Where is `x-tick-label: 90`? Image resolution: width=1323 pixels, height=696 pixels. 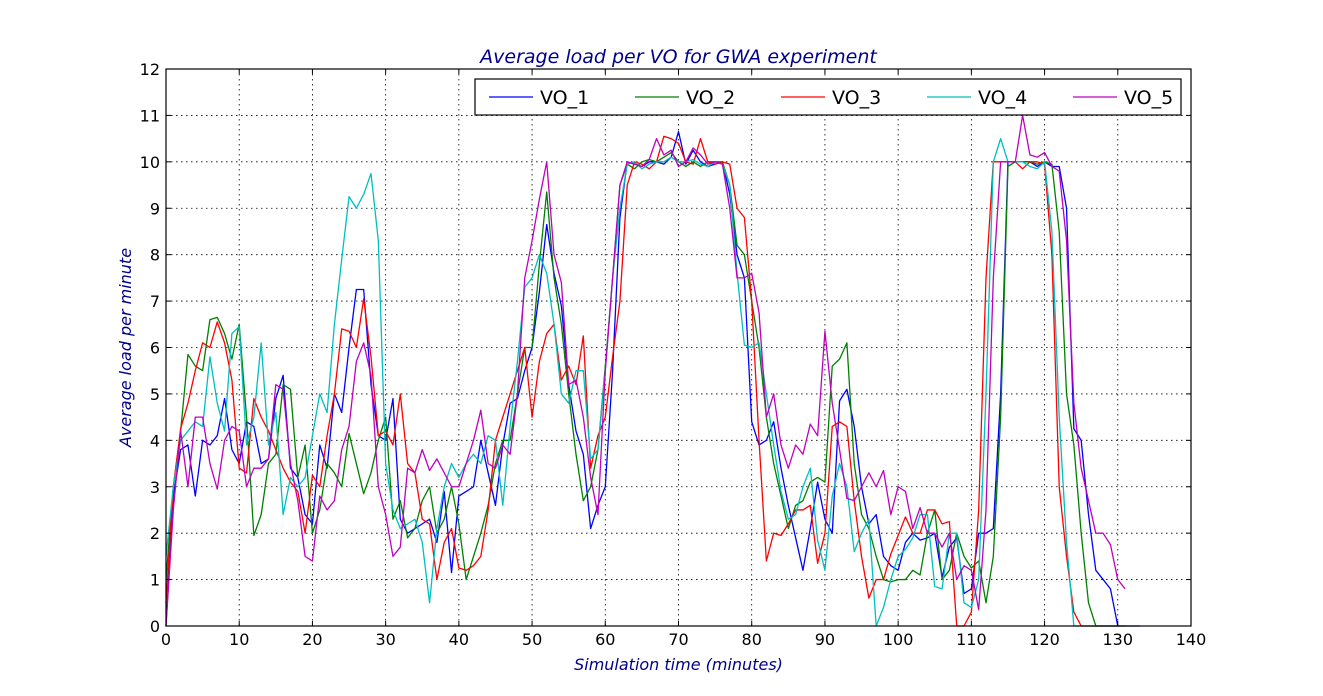 x-tick-label: 90 is located at coordinates (825, 639).